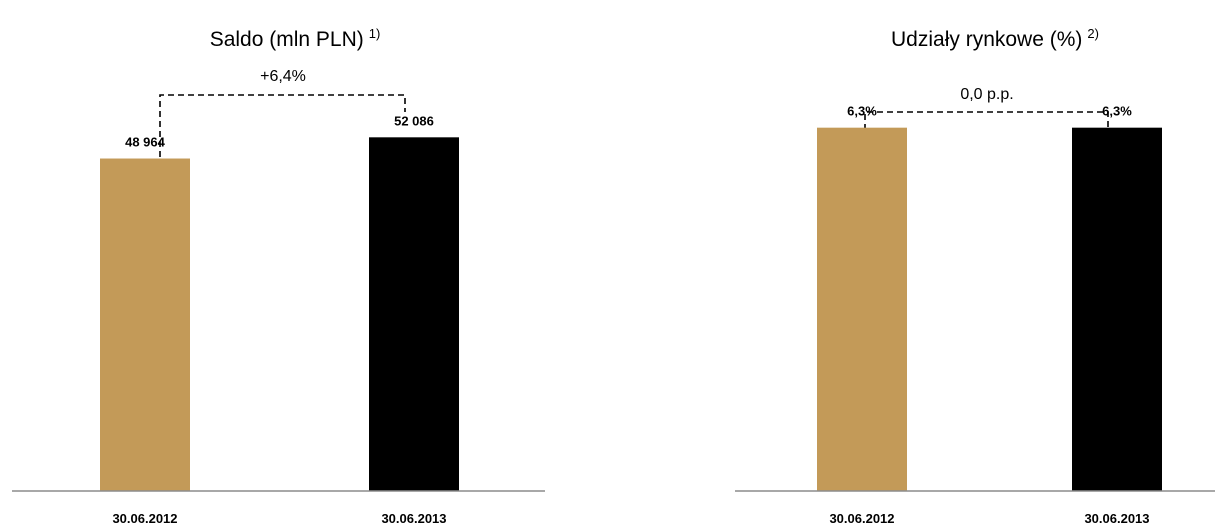  What do you see at coordinates (986, 108) in the screenshot?
I see `change-bracket: 0,0 p.p.` at bounding box center [986, 108].